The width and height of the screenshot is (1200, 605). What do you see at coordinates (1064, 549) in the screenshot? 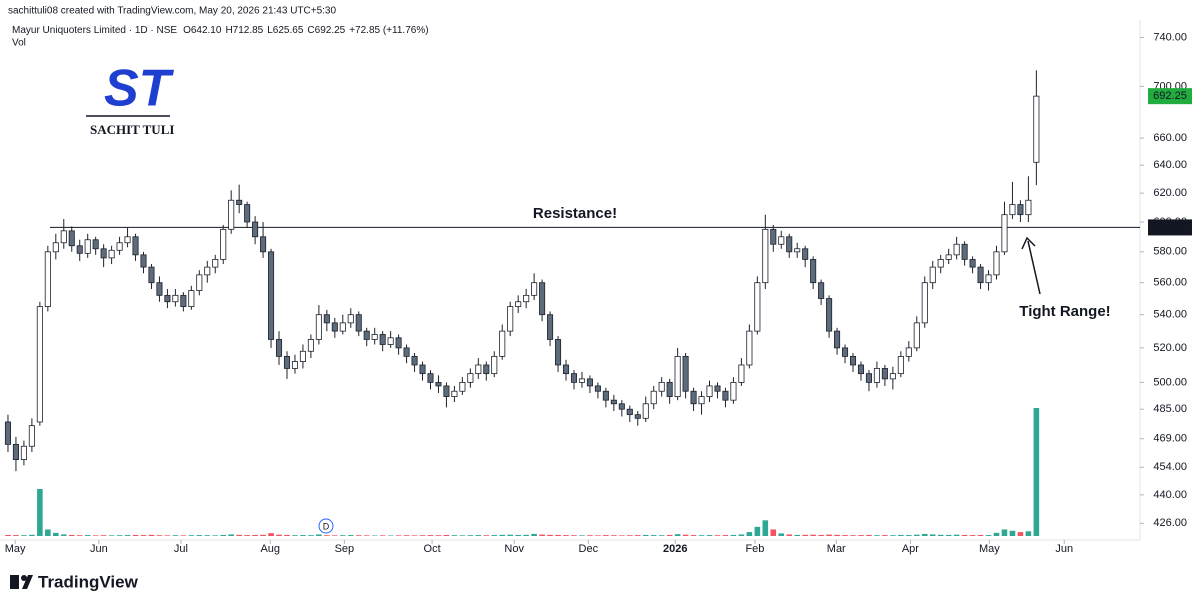
I see `x-tick-label: Jun` at bounding box center [1064, 549].